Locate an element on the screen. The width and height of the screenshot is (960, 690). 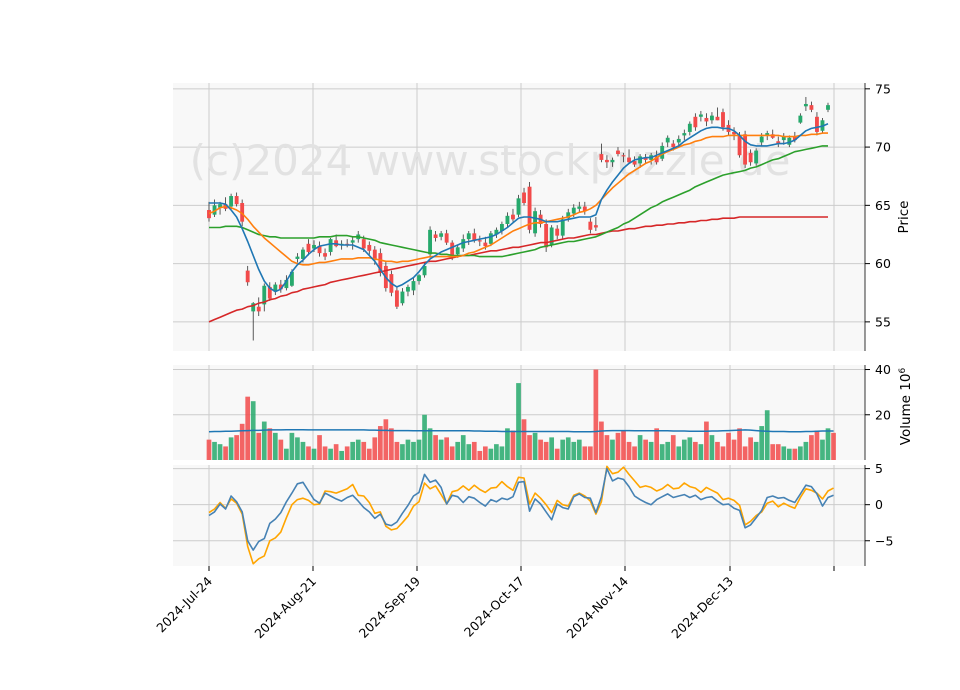
x-tick-label: 2024-Sep-19 is located at coordinates (389, 606).